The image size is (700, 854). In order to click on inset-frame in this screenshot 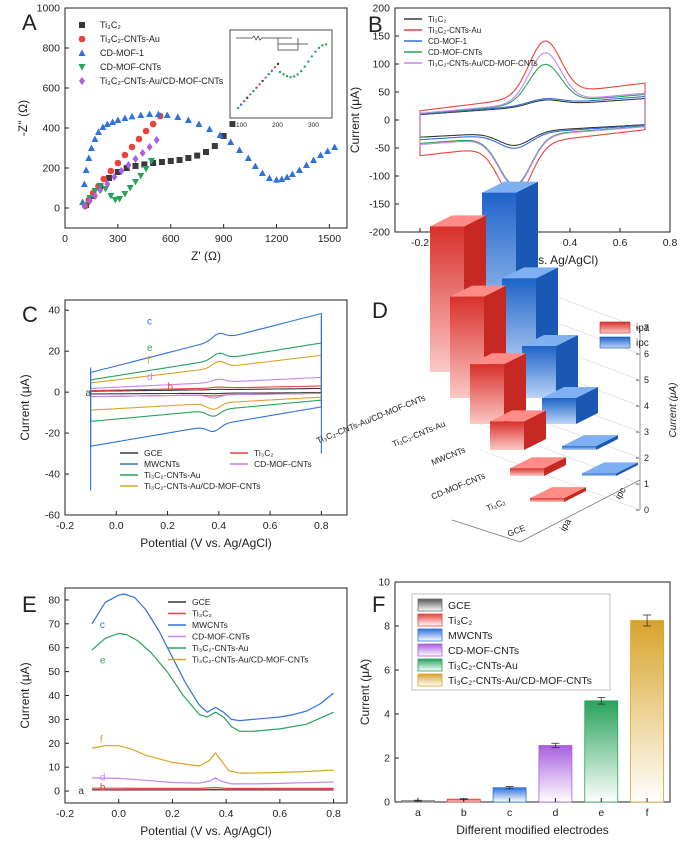, I will do `click(281, 74)`.